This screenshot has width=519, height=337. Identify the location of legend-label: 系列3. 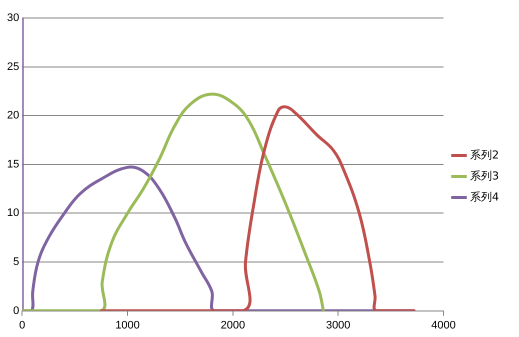
(484, 175).